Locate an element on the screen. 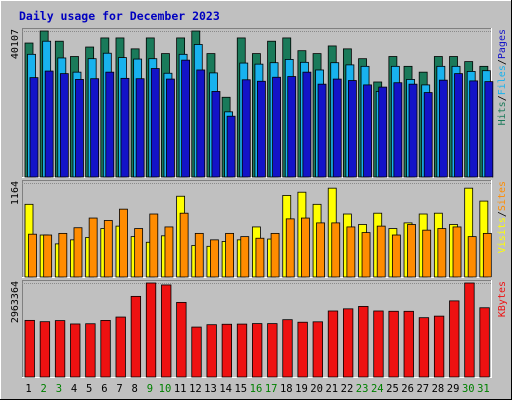 Image resolution: width=512 pixels, height=400 pixels. x-tick-label-26: 26 is located at coordinates (407, 389).